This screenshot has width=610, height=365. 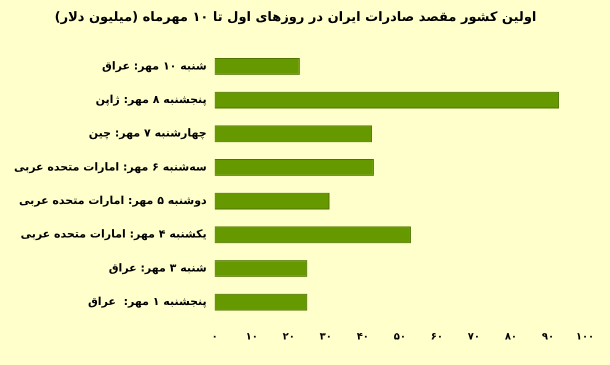 I want to click on y-tick-label: شنبه ۱۰ مهر: عراق, so click(x=154, y=65).